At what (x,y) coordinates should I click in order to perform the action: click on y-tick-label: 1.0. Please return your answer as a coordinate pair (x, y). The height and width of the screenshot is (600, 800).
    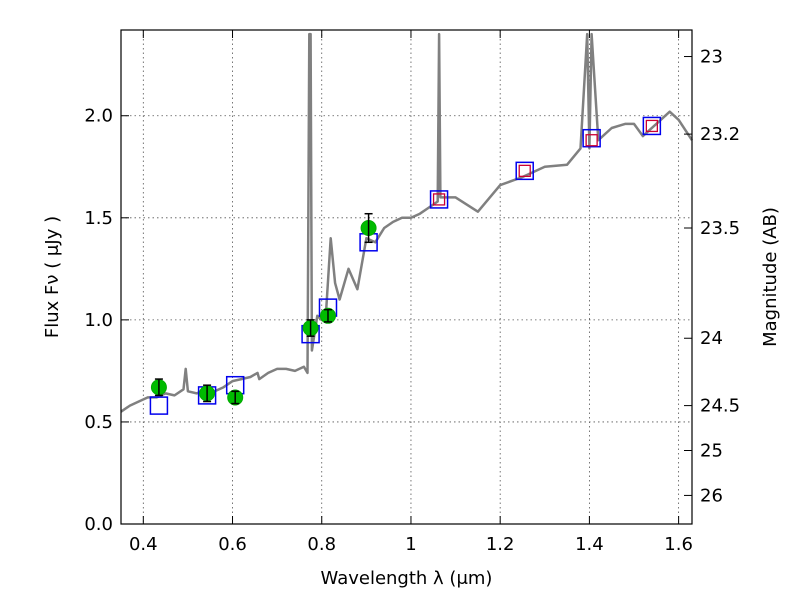
    Looking at the image, I should click on (98, 320).